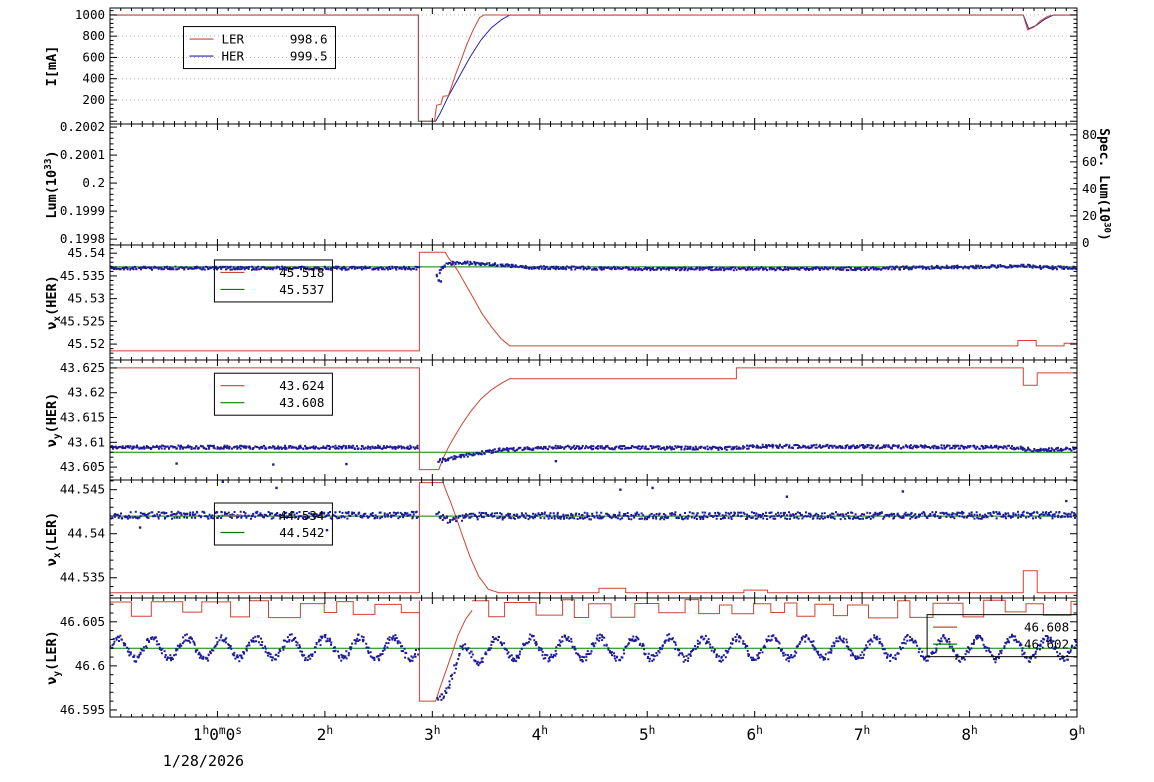 The height and width of the screenshot is (782, 1154). I want to click on x-tick-label: 5h, so click(647, 734).